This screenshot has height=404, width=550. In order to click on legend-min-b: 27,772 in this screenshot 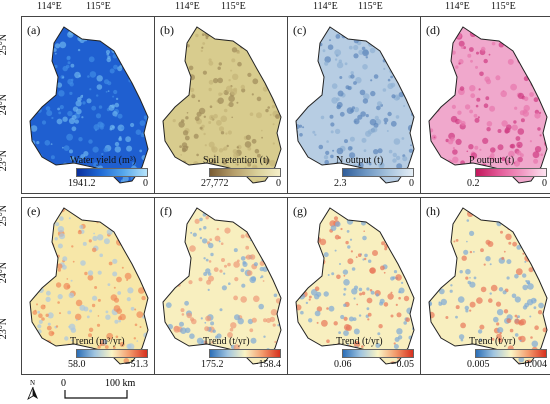, I will do `click(215, 183)`.